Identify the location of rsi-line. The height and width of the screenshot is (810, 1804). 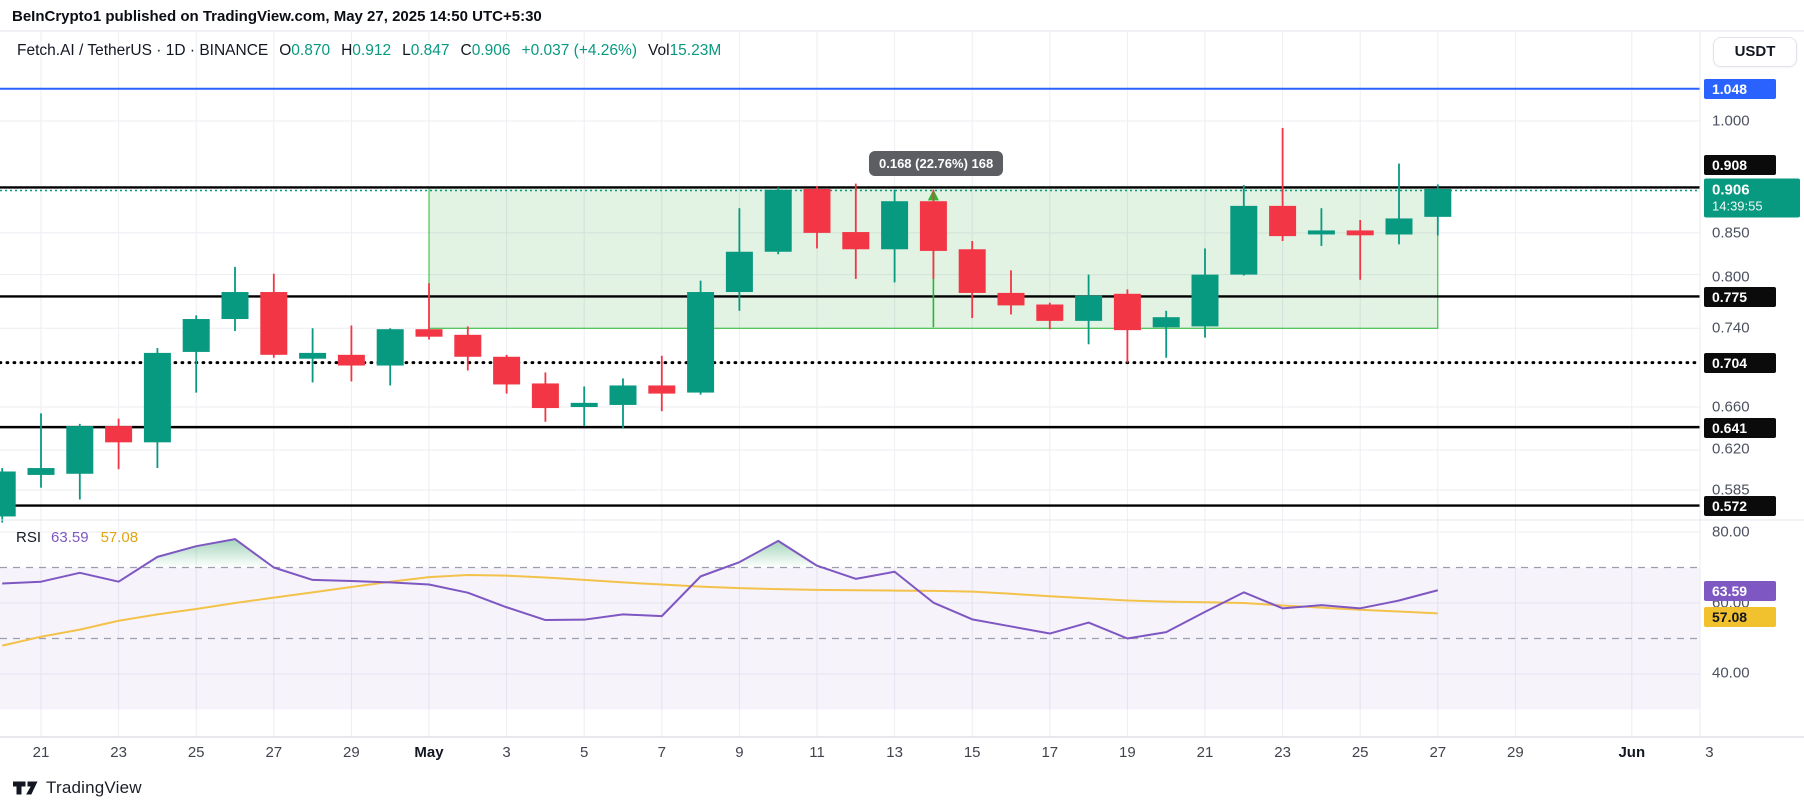
(720, 589).